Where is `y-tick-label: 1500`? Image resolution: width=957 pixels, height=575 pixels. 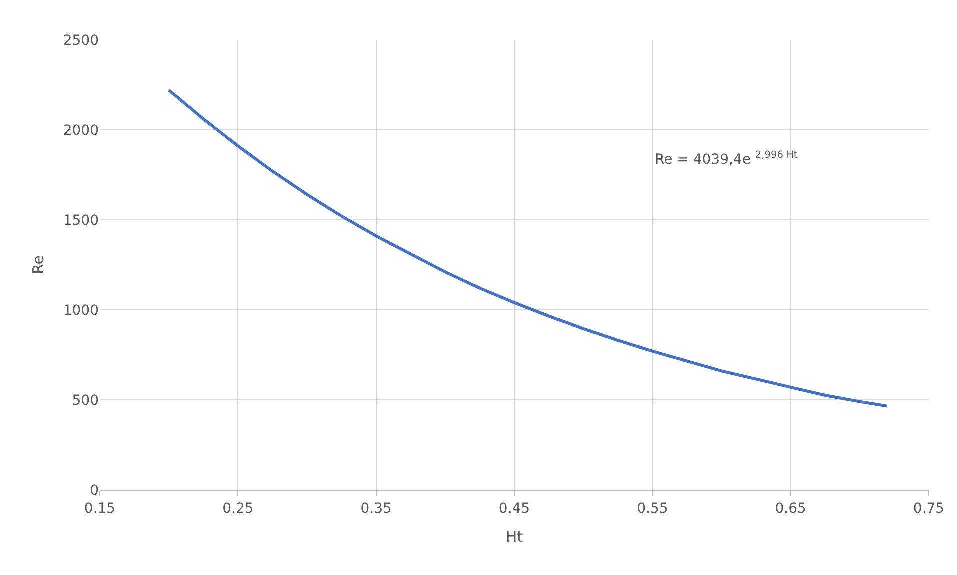 y-tick-label: 1500 is located at coordinates (81, 220).